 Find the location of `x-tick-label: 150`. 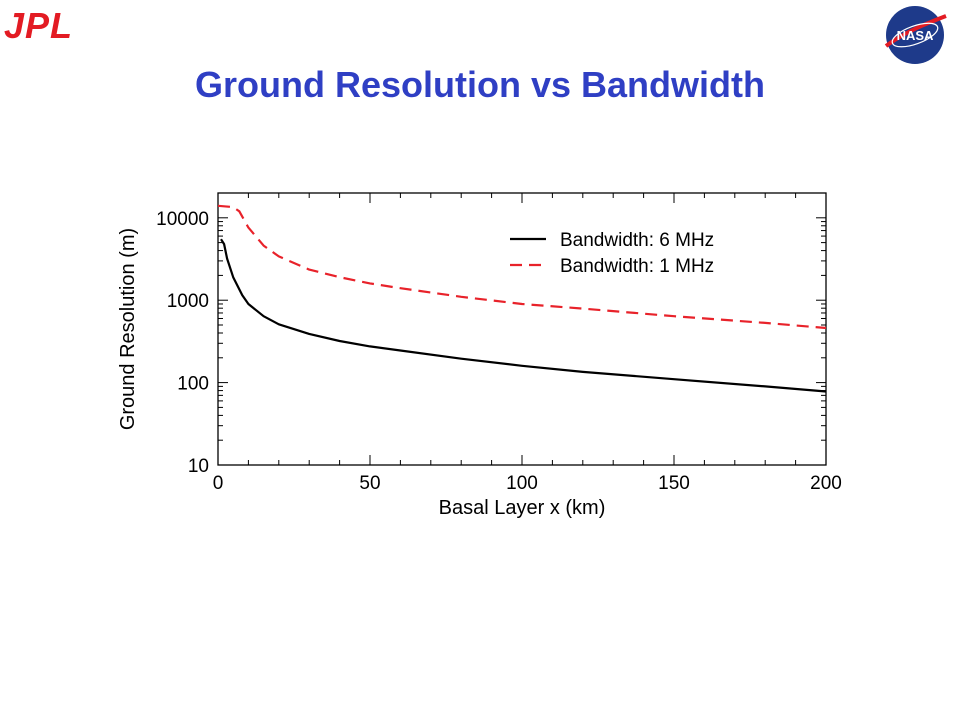

x-tick-label: 150 is located at coordinates (674, 483).